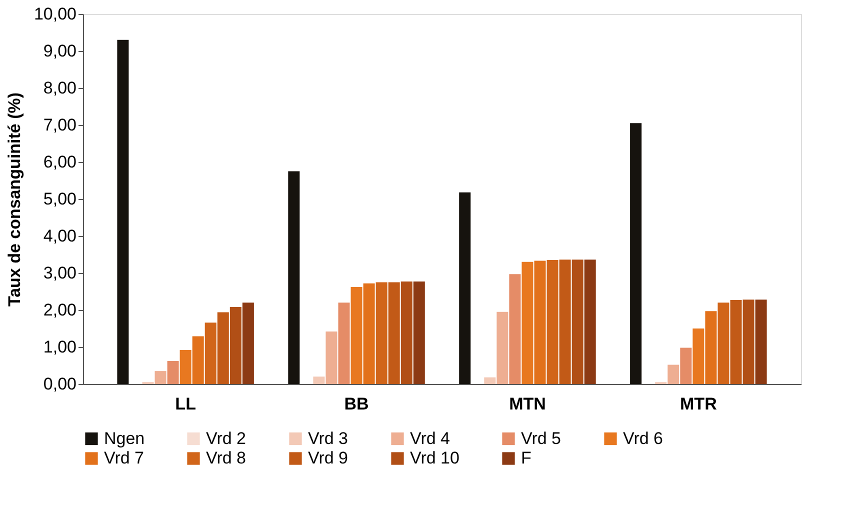  Describe the element at coordinates (124, 458) in the screenshot. I see `legend-label: Vrd 7` at that location.